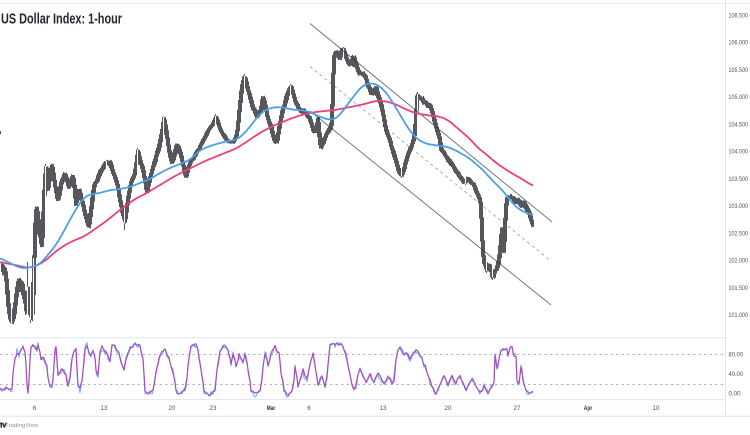 Image resolution: width=750 pixels, height=435 pixels. Describe the element at coordinates (656, 408) in the screenshot. I see `svg-text: 10` at that location.